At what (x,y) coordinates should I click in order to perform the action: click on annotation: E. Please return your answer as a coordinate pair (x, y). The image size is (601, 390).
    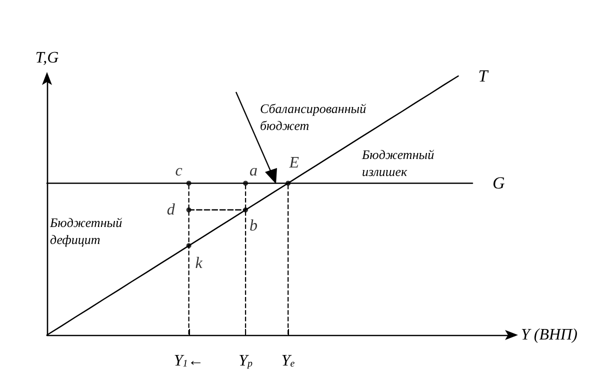
    Looking at the image, I should click on (294, 163).